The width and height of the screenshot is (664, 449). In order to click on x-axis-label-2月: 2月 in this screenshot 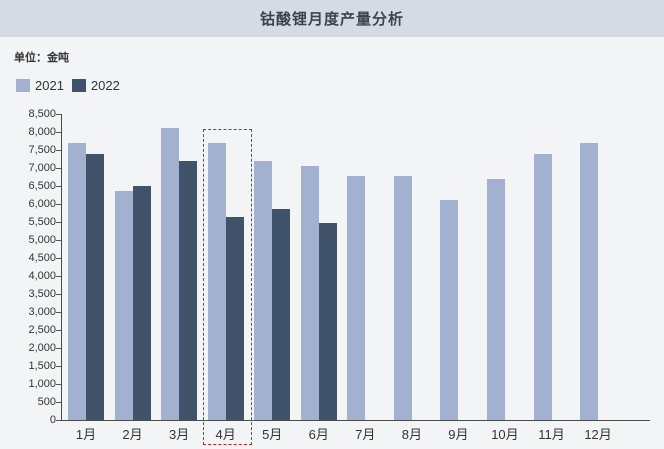, I will do `click(132, 434)`.